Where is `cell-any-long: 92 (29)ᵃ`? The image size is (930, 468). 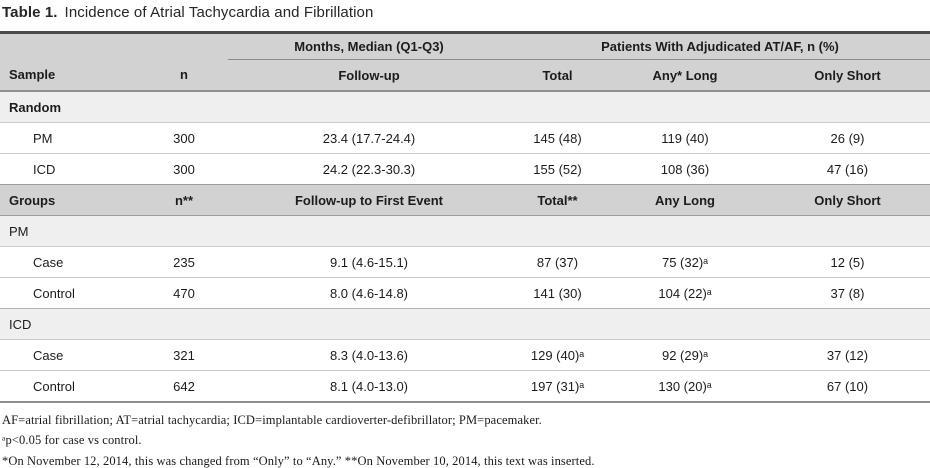 cell-any-long: 92 (29)ᵃ is located at coordinates (685, 355).